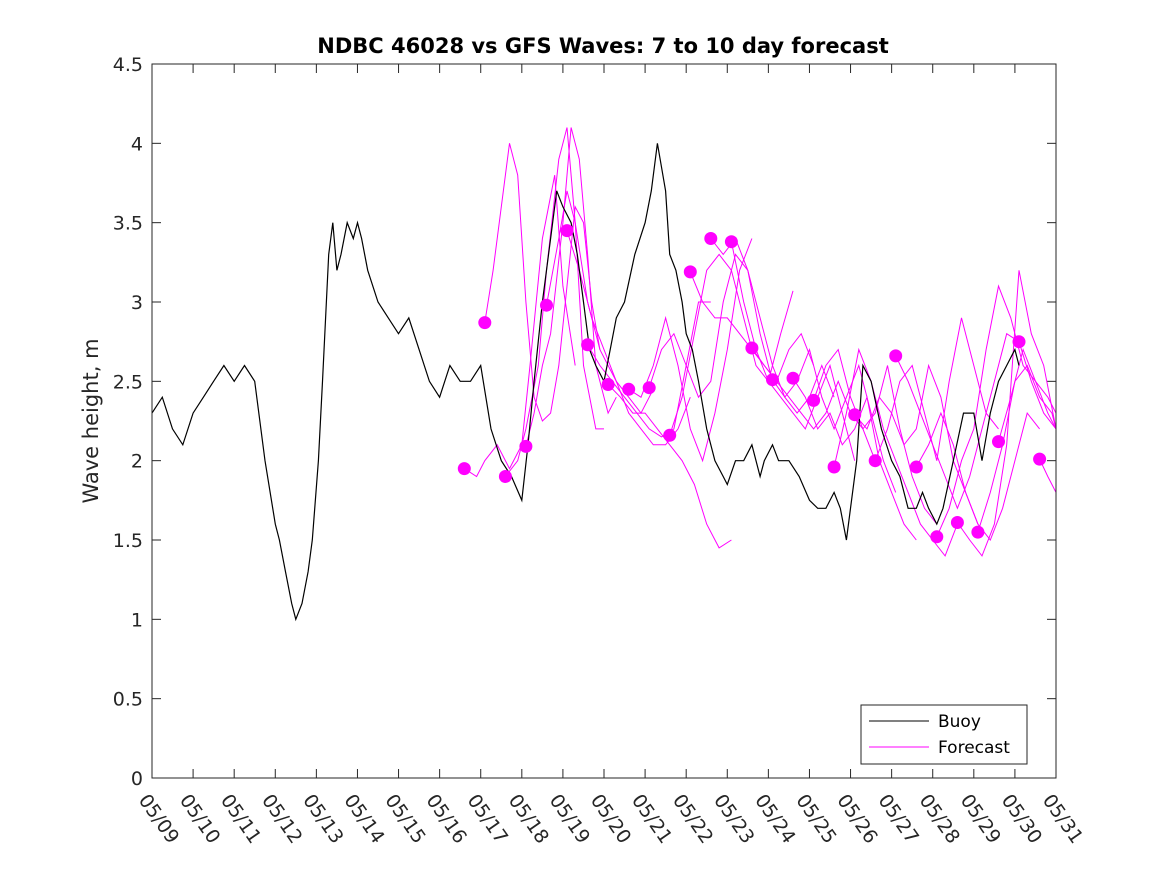 Image resolution: width=1167 pixels, height=875 pixels. I want to click on y-tick-label: 3, so click(137, 303).